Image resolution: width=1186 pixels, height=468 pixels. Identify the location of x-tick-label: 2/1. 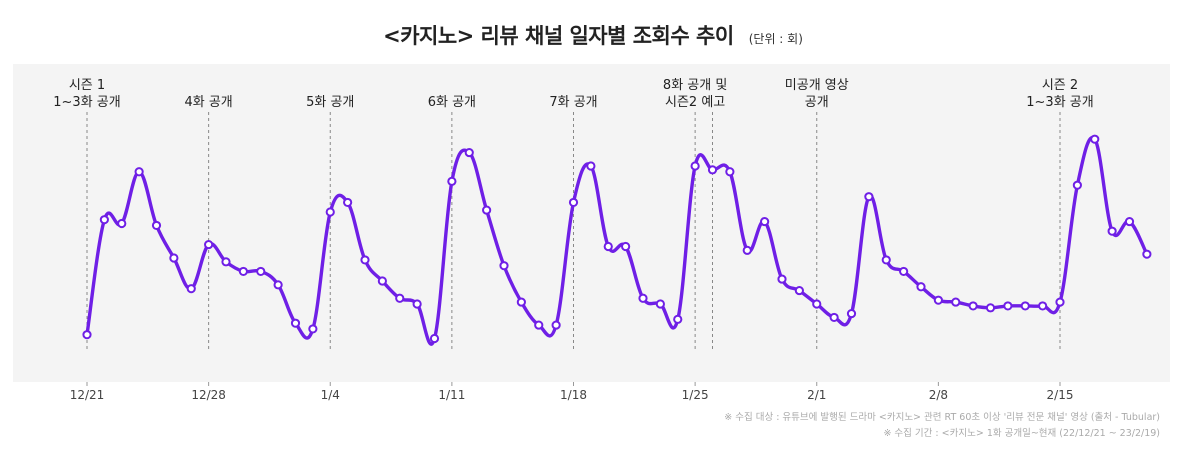
(816, 395).